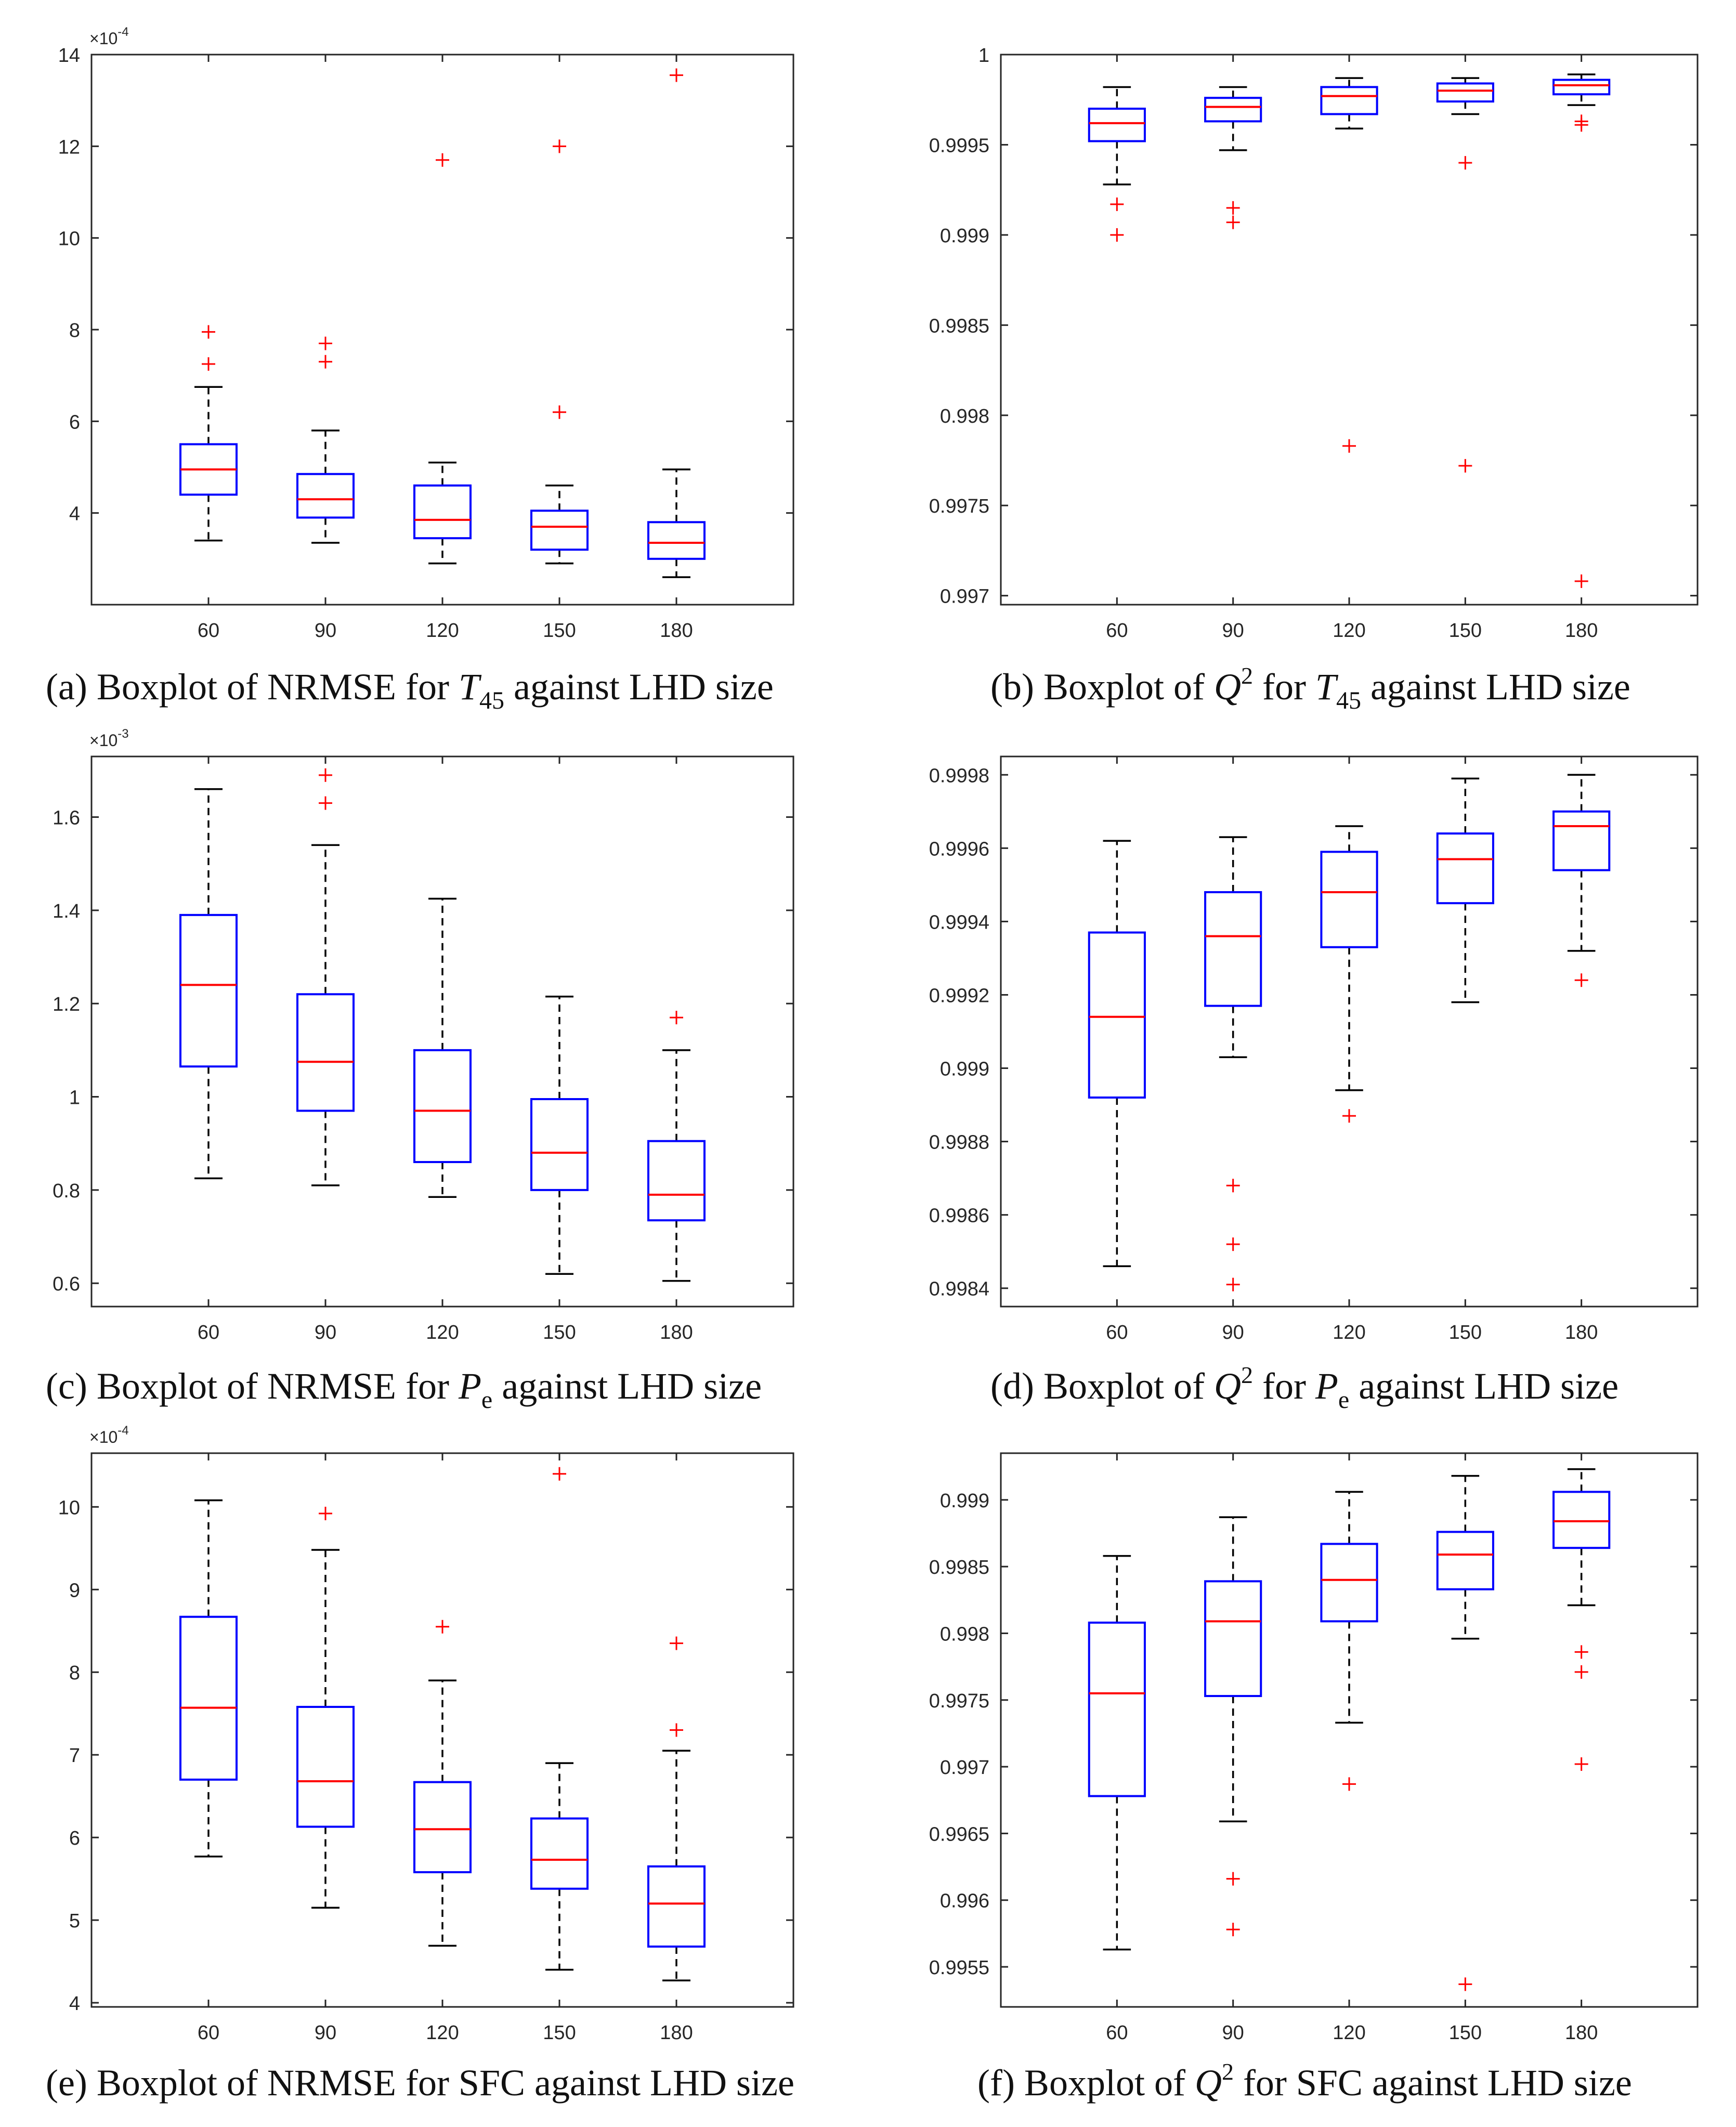 This screenshot has width=1736, height=2127. I want to click on y-tick-label: 6, so click(74, 1838).